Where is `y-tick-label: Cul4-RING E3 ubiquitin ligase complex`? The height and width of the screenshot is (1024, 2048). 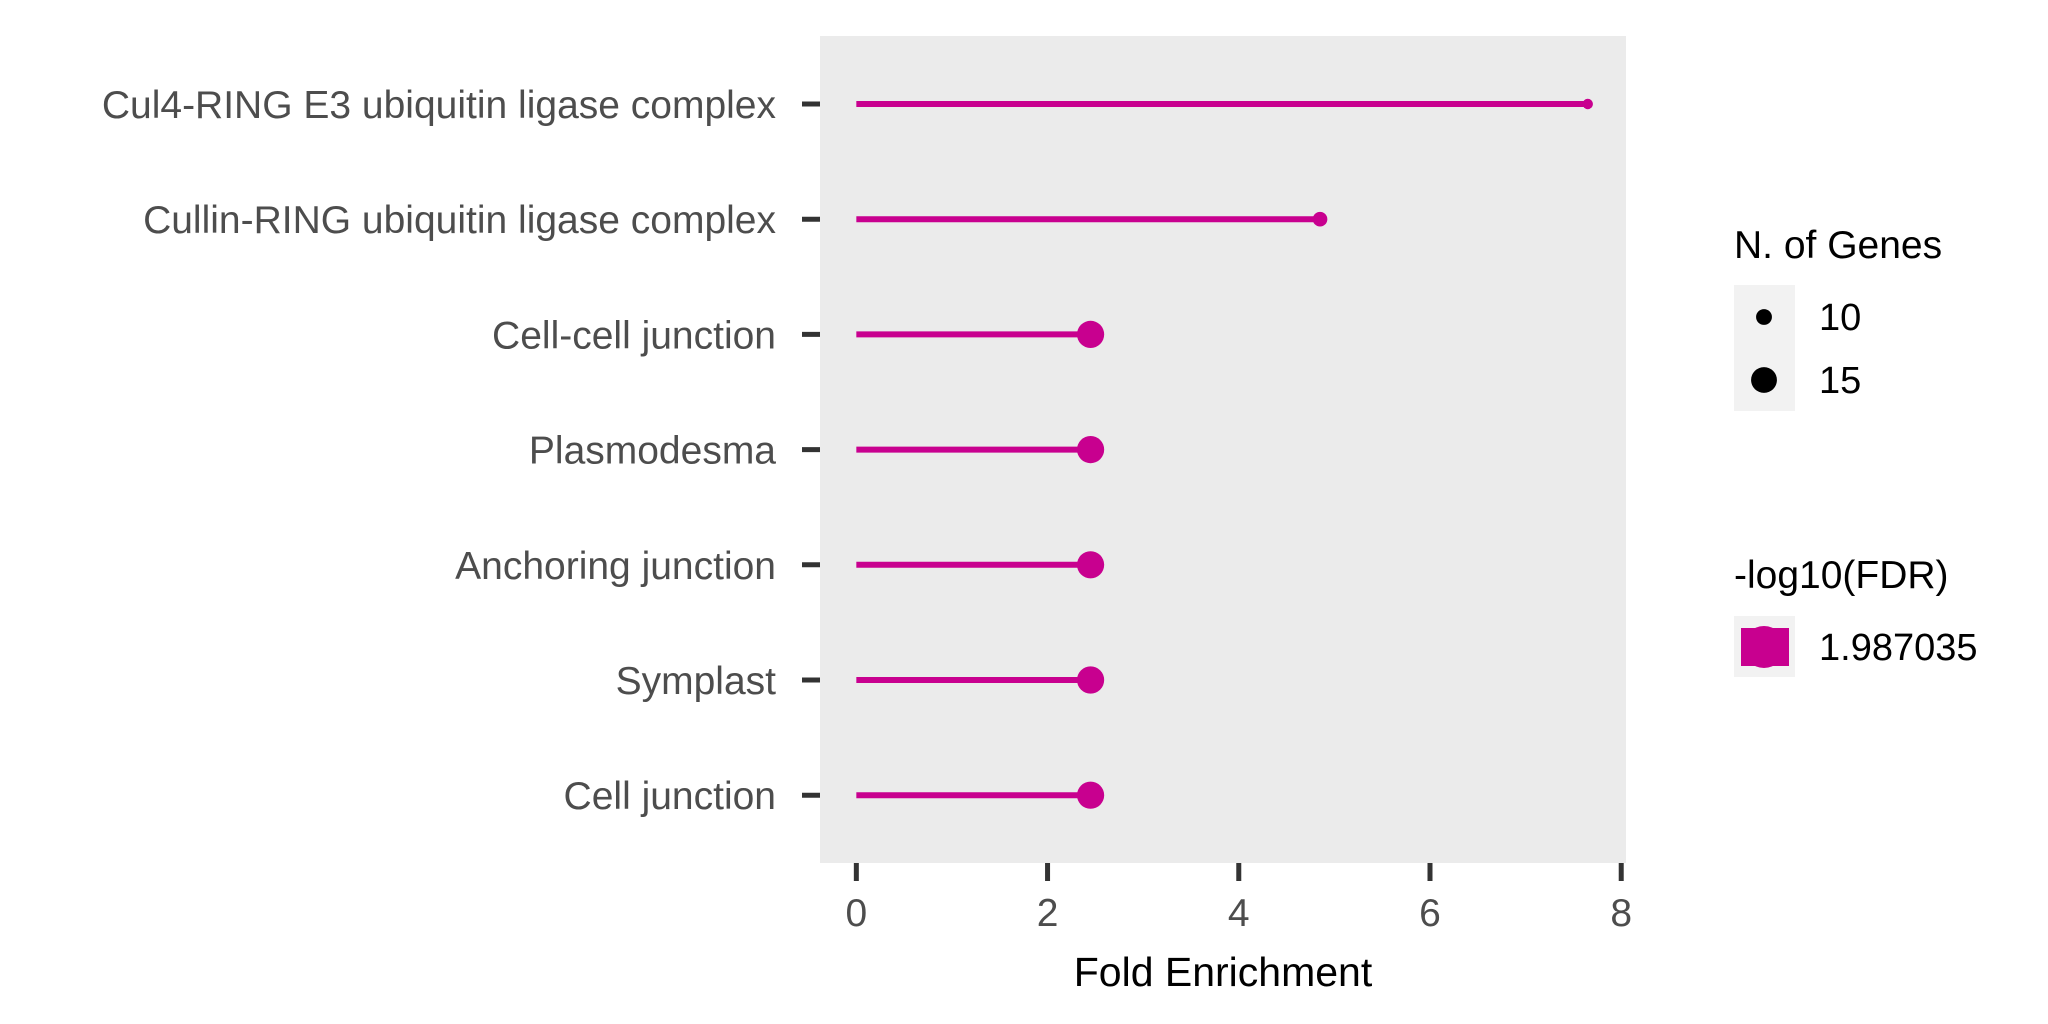 y-tick-label: Cul4-RING E3 ubiquitin ligase complex is located at coordinates (439, 105).